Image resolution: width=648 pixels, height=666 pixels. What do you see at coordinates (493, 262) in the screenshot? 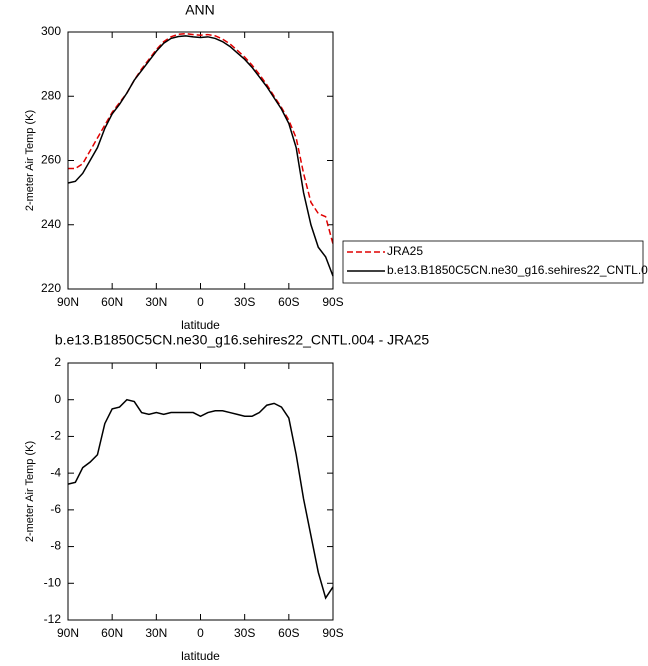
I see `legend-box` at bounding box center [493, 262].